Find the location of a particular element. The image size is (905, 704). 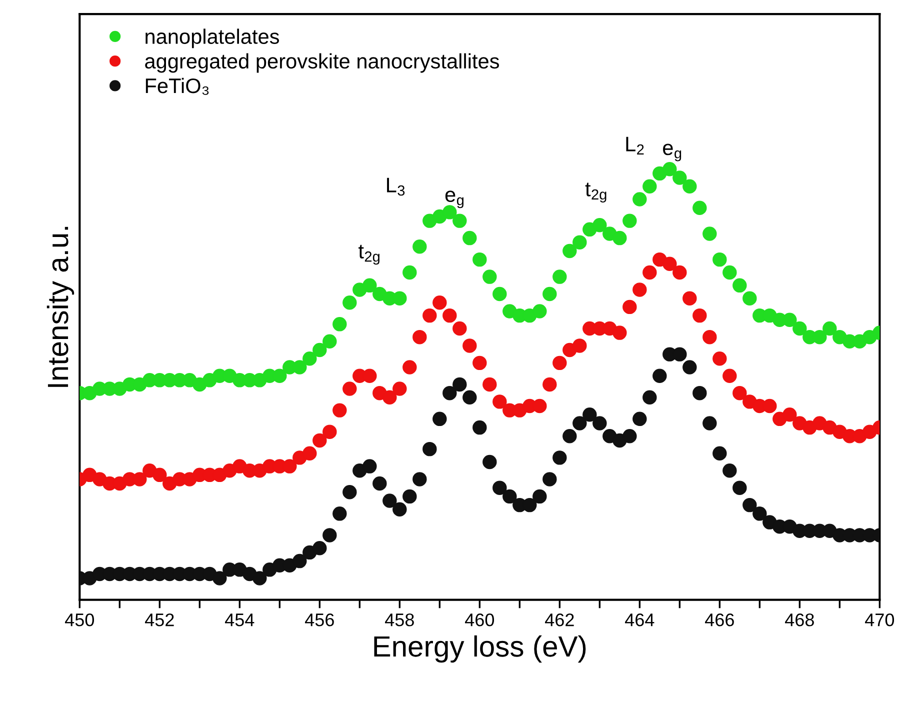

x-tick-label: 466 is located at coordinates (719, 619).